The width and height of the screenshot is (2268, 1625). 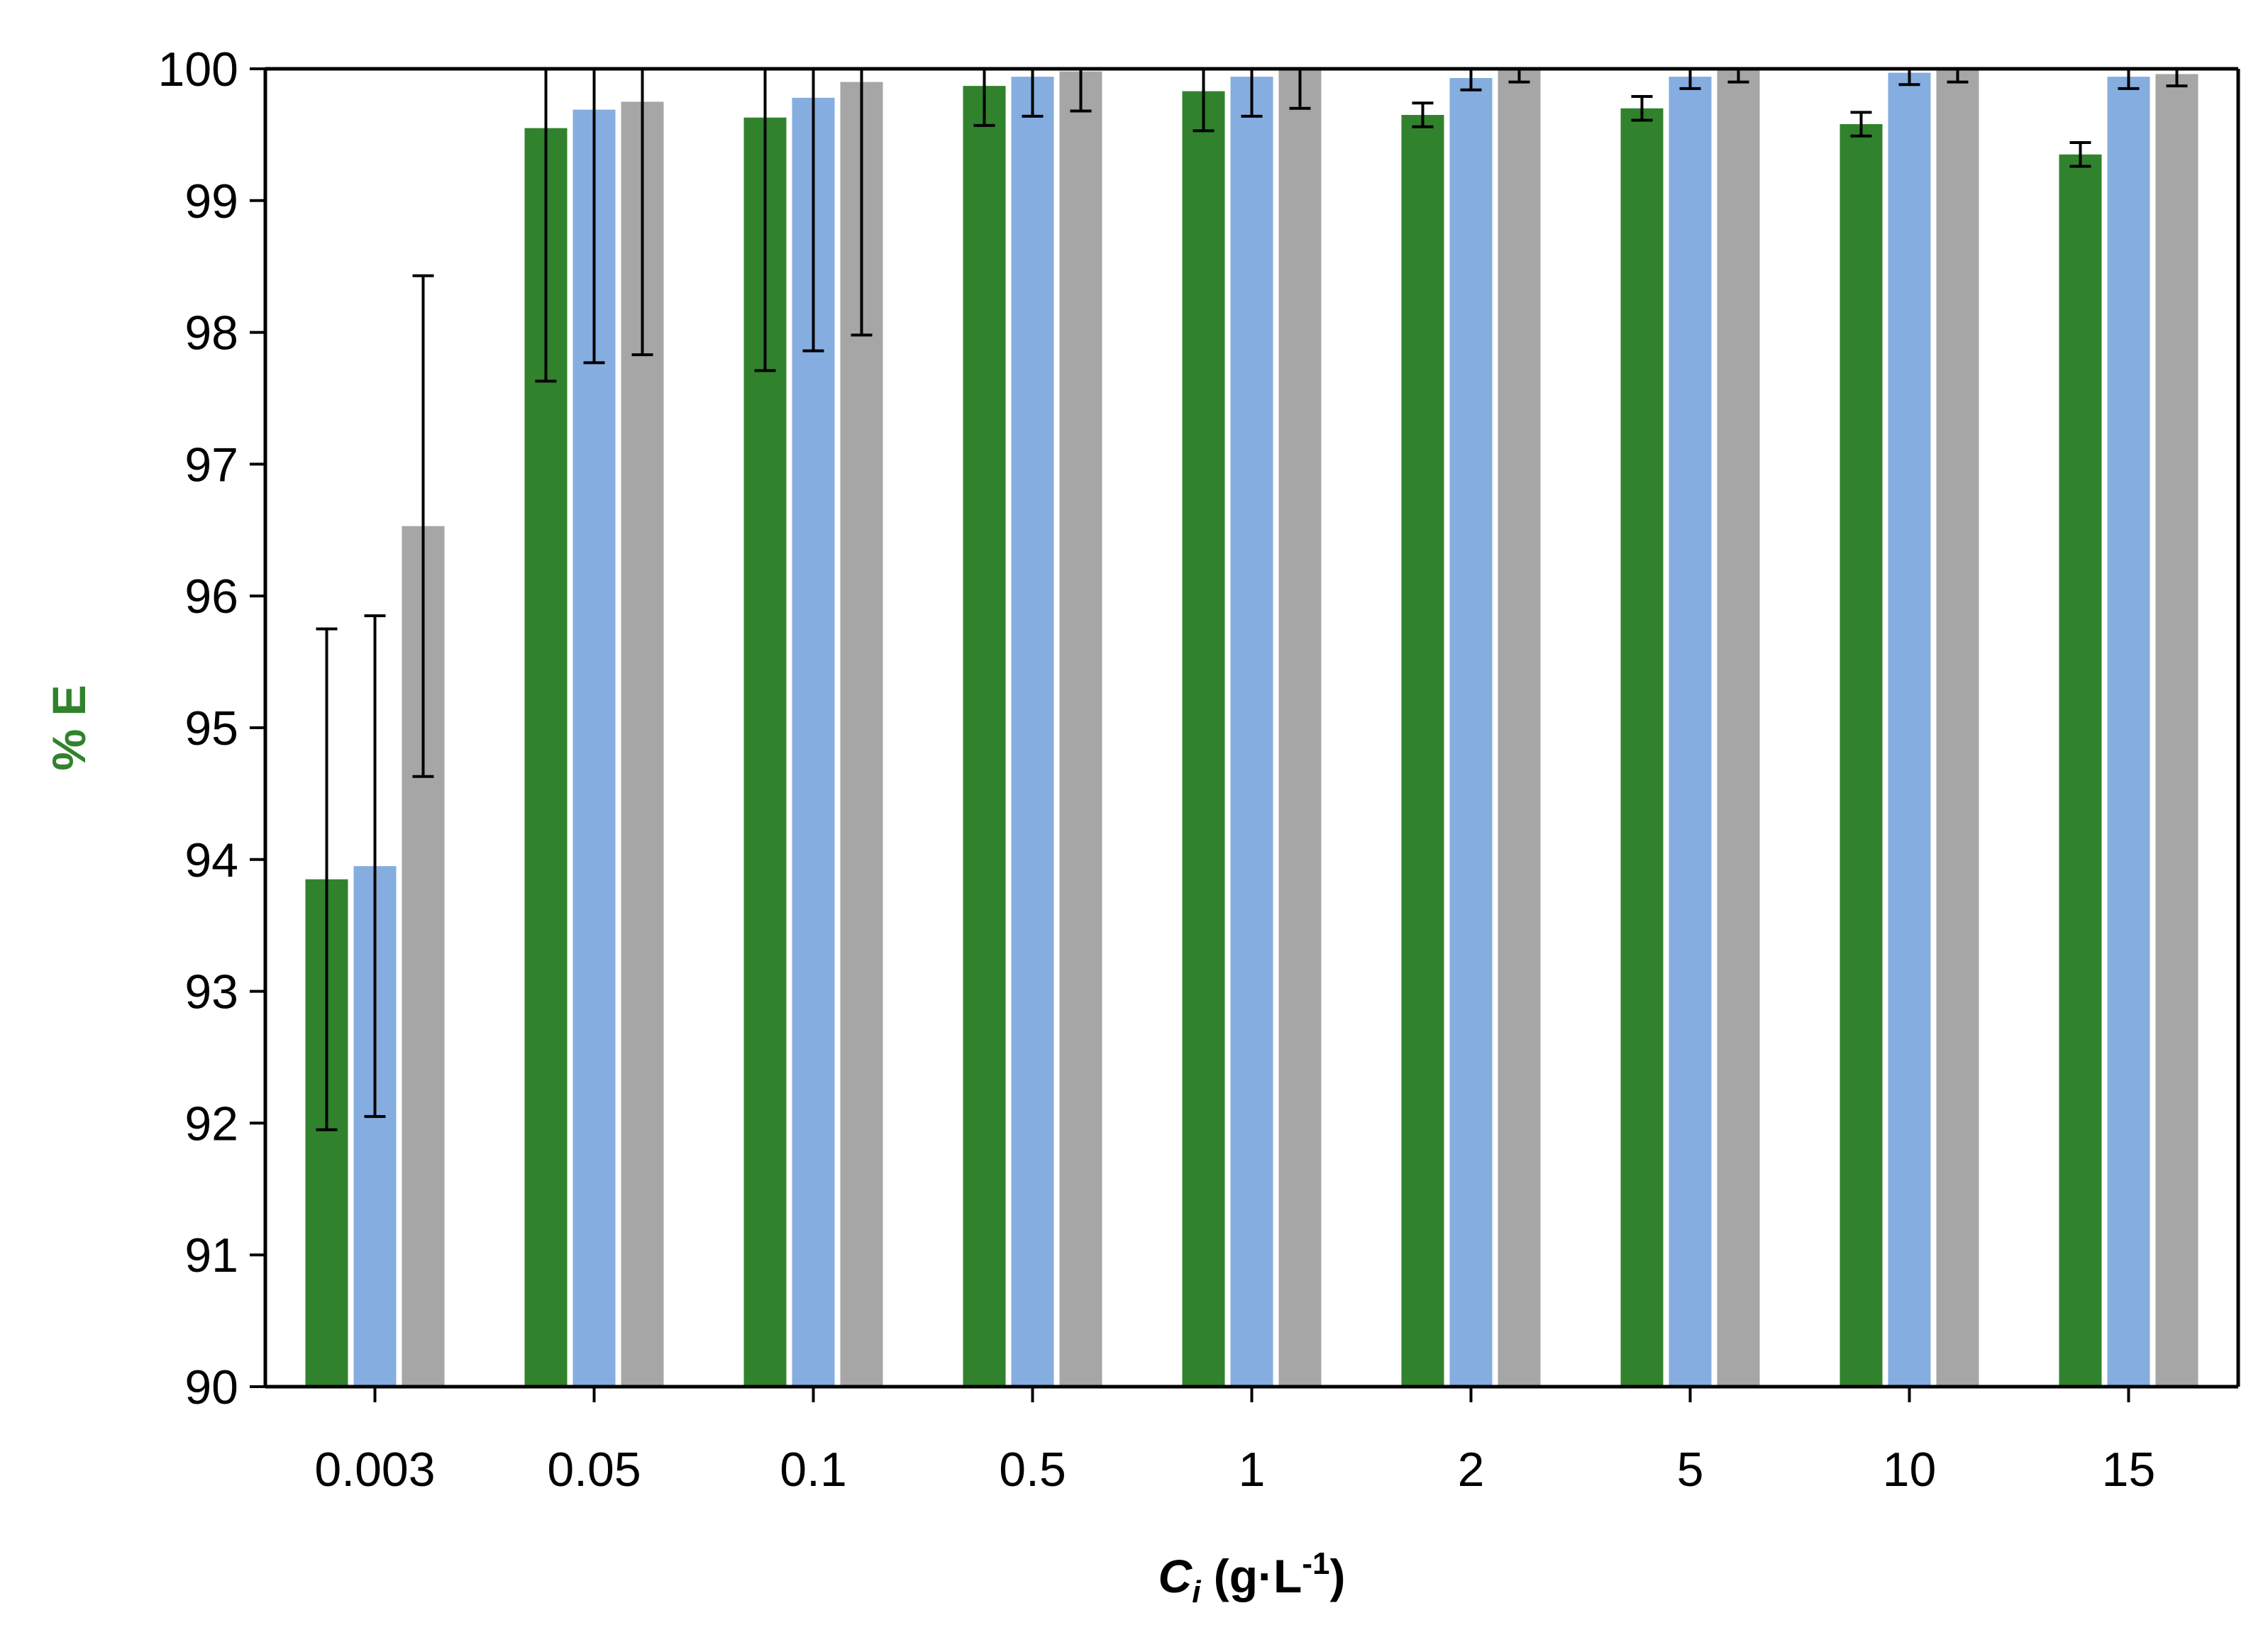 What do you see at coordinates (1175, 1576) in the screenshot?
I see `x-axis-title-symbol: C` at bounding box center [1175, 1576].